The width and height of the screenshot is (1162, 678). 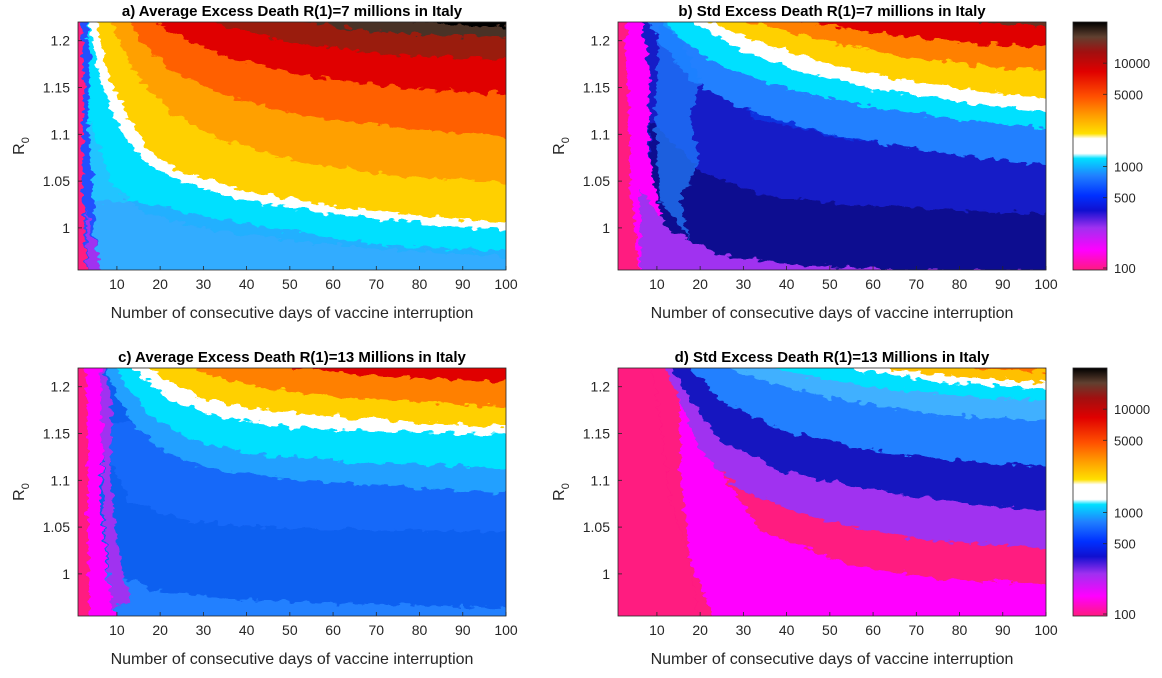 What do you see at coordinates (1090, 146) in the screenshot?
I see `colorbar-gradient-b` at bounding box center [1090, 146].